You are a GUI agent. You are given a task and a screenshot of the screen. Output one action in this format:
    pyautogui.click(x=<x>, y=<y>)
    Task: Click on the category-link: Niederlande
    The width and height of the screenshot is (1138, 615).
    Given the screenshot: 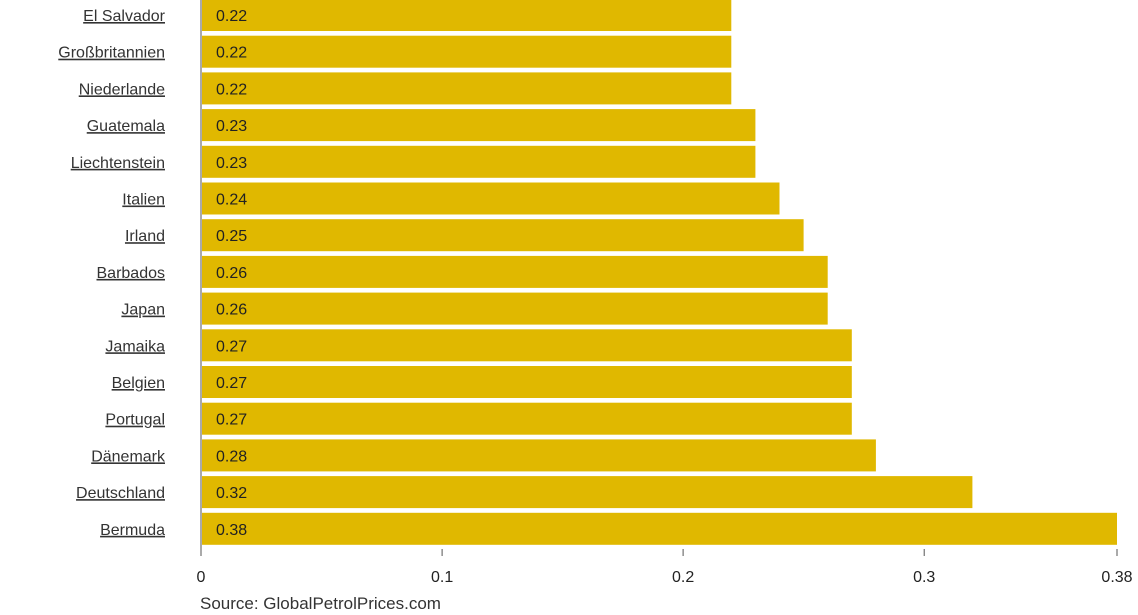 What is the action you would take?
    pyautogui.click(x=122, y=89)
    